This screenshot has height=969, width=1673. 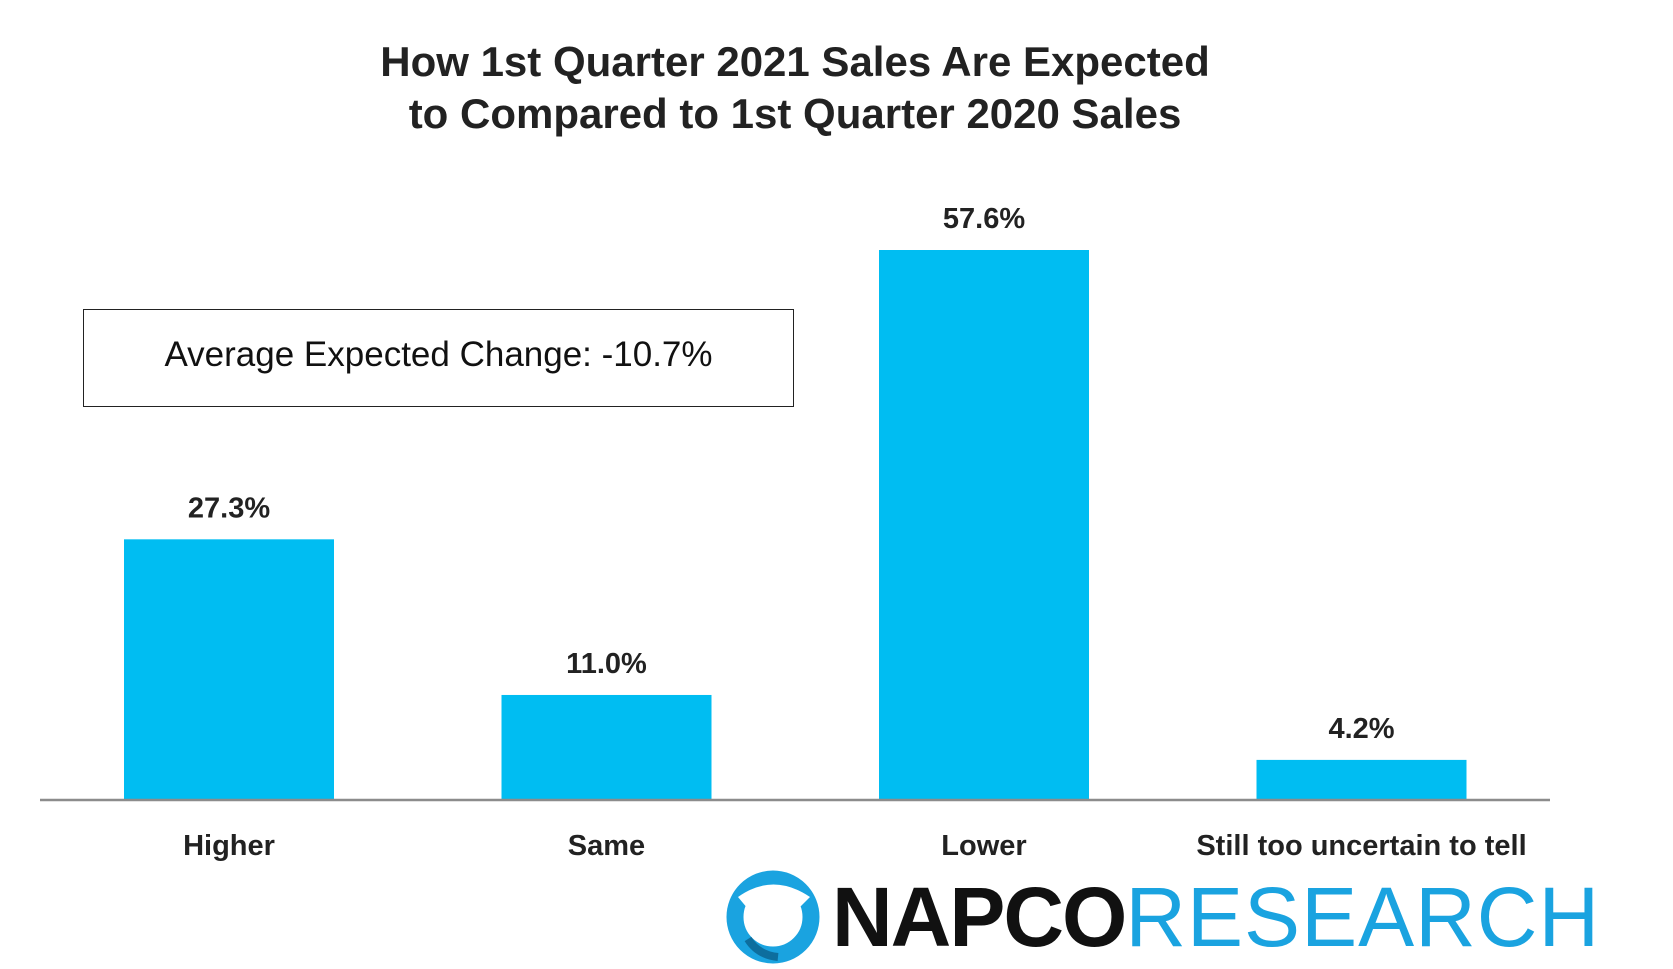 I want to click on napco-research-logo: NAPCO RESEARCH, so click(x=1159, y=917).